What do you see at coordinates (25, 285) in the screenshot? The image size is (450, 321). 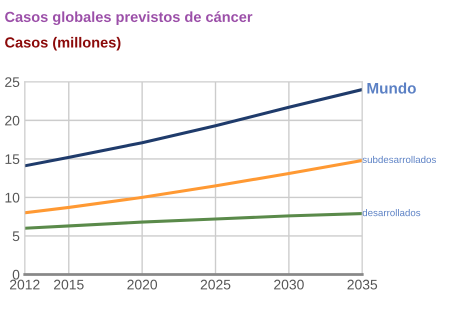 I see `x-tick-label: 2012` at bounding box center [25, 285].